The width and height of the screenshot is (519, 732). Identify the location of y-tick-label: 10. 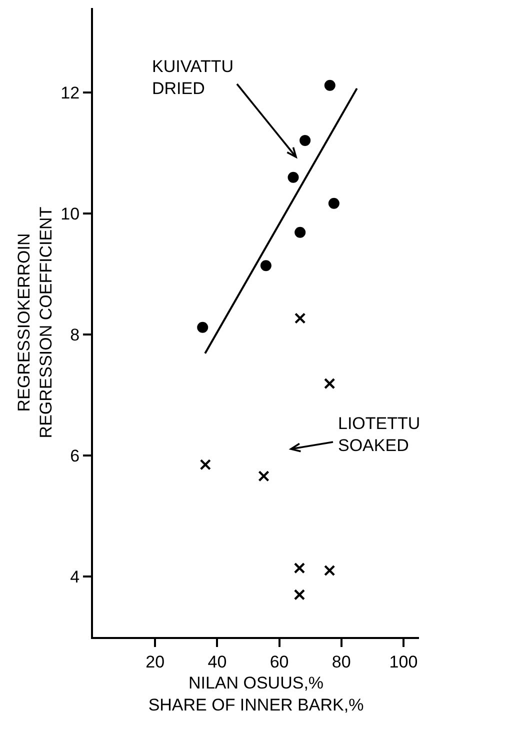
(70, 214).